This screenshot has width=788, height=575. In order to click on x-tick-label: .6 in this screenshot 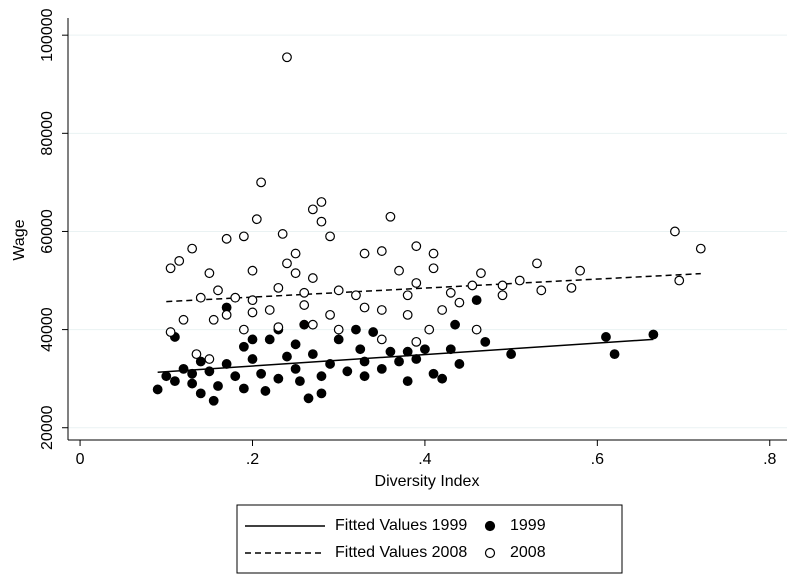, I will do `click(597, 459)`.